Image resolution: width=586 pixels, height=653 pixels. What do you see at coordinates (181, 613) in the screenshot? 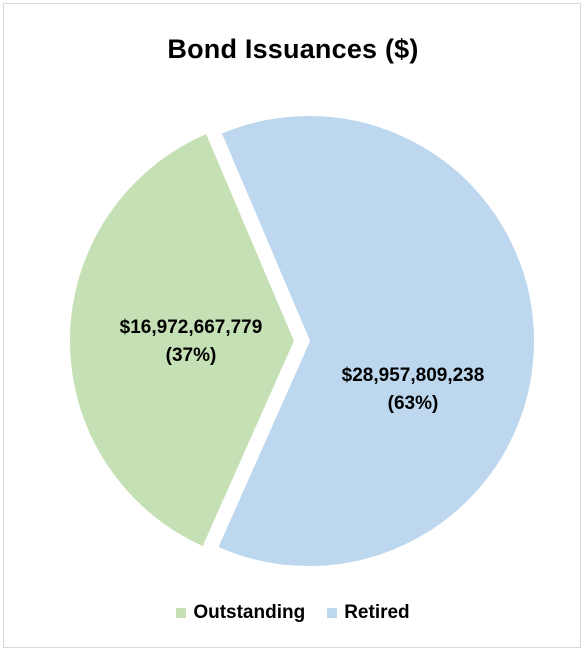
I see `legend-swatch-outstanding` at bounding box center [181, 613].